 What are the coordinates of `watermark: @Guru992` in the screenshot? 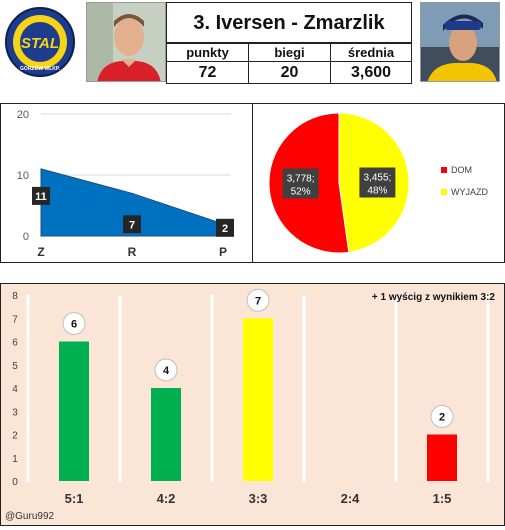 It's located at (30, 516).